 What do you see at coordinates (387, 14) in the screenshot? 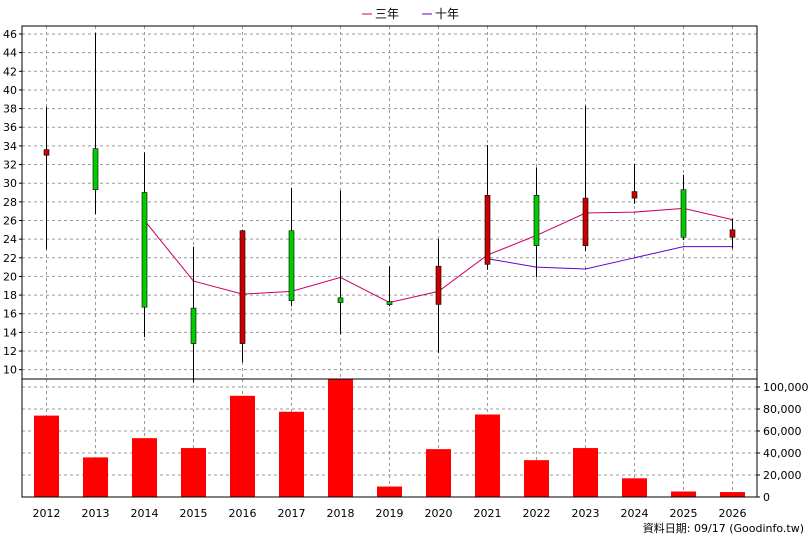
I see `legend-label-0: 三年` at bounding box center [387, 14].